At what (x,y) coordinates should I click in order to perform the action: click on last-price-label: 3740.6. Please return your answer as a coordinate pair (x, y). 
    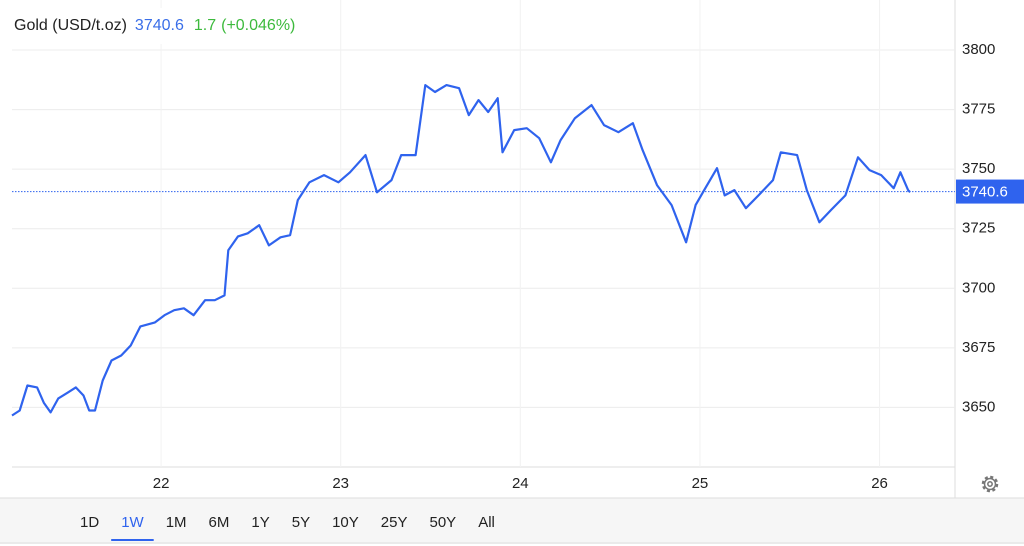
    Looking at the image, I should click on (985, 192).